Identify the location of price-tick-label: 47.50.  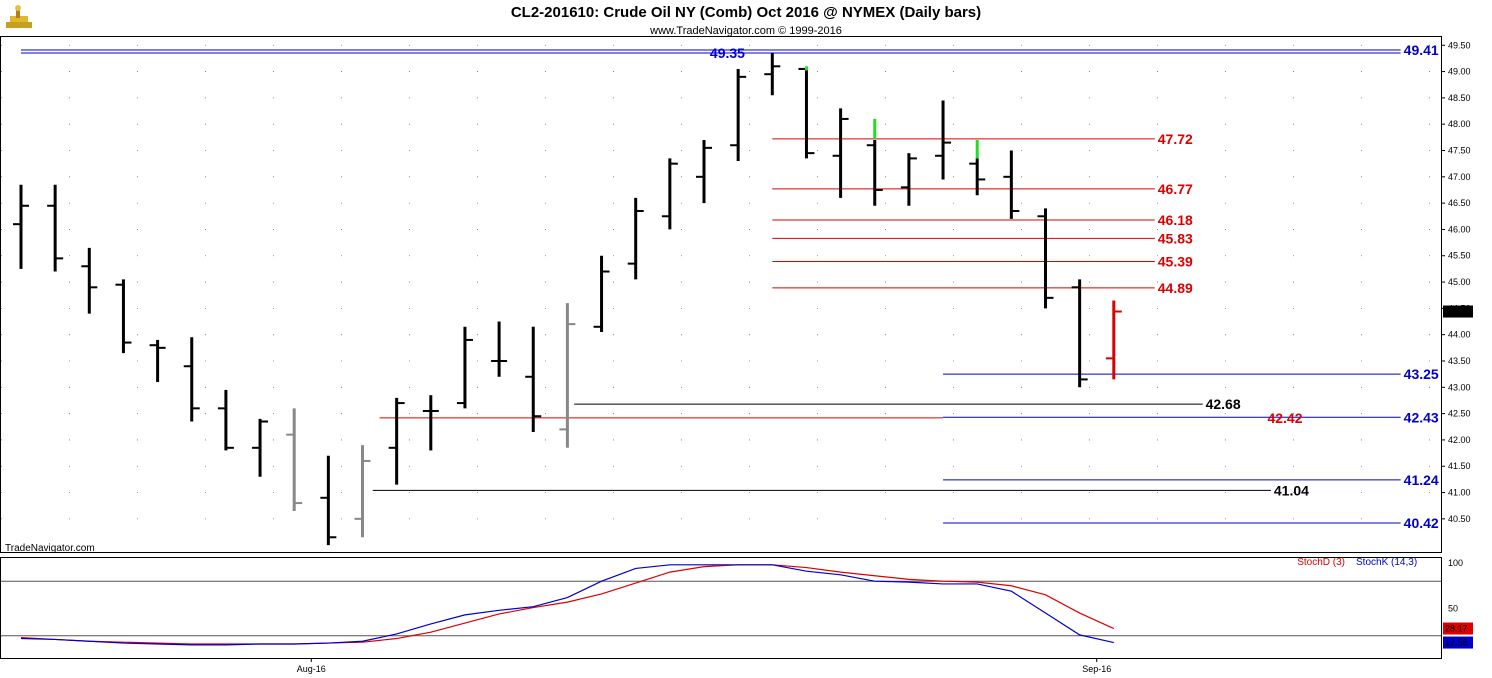
(1459, 151).